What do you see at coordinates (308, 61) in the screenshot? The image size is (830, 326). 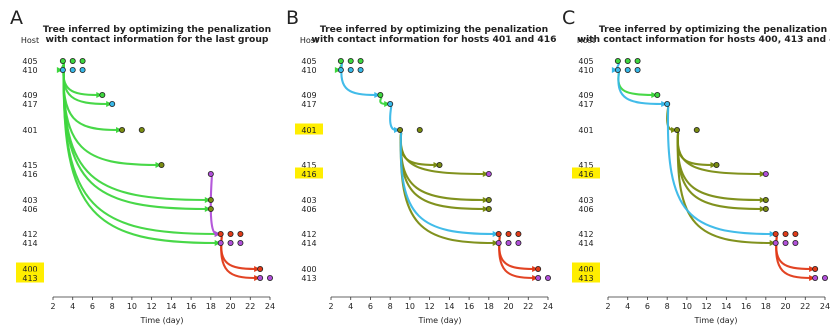 I see `host-label: 405` at bounding box center [308, 61].